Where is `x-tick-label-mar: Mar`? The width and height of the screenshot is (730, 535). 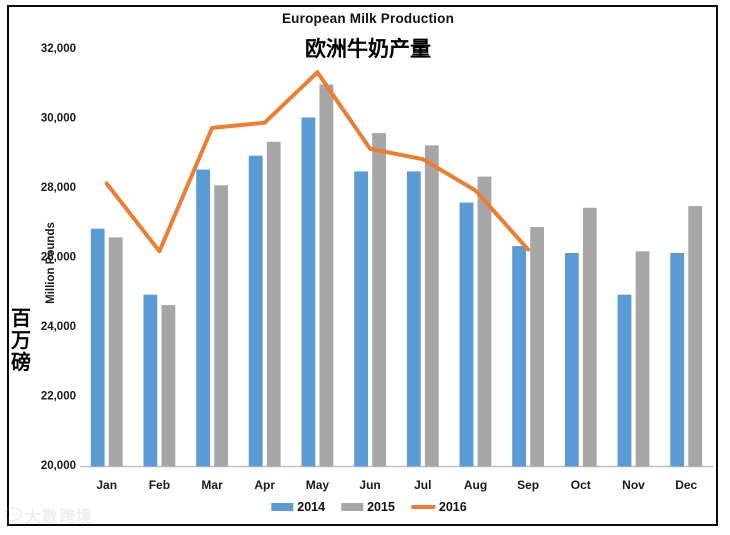 x-tick-label-mar: Mar is located at coordinates (212, 485).